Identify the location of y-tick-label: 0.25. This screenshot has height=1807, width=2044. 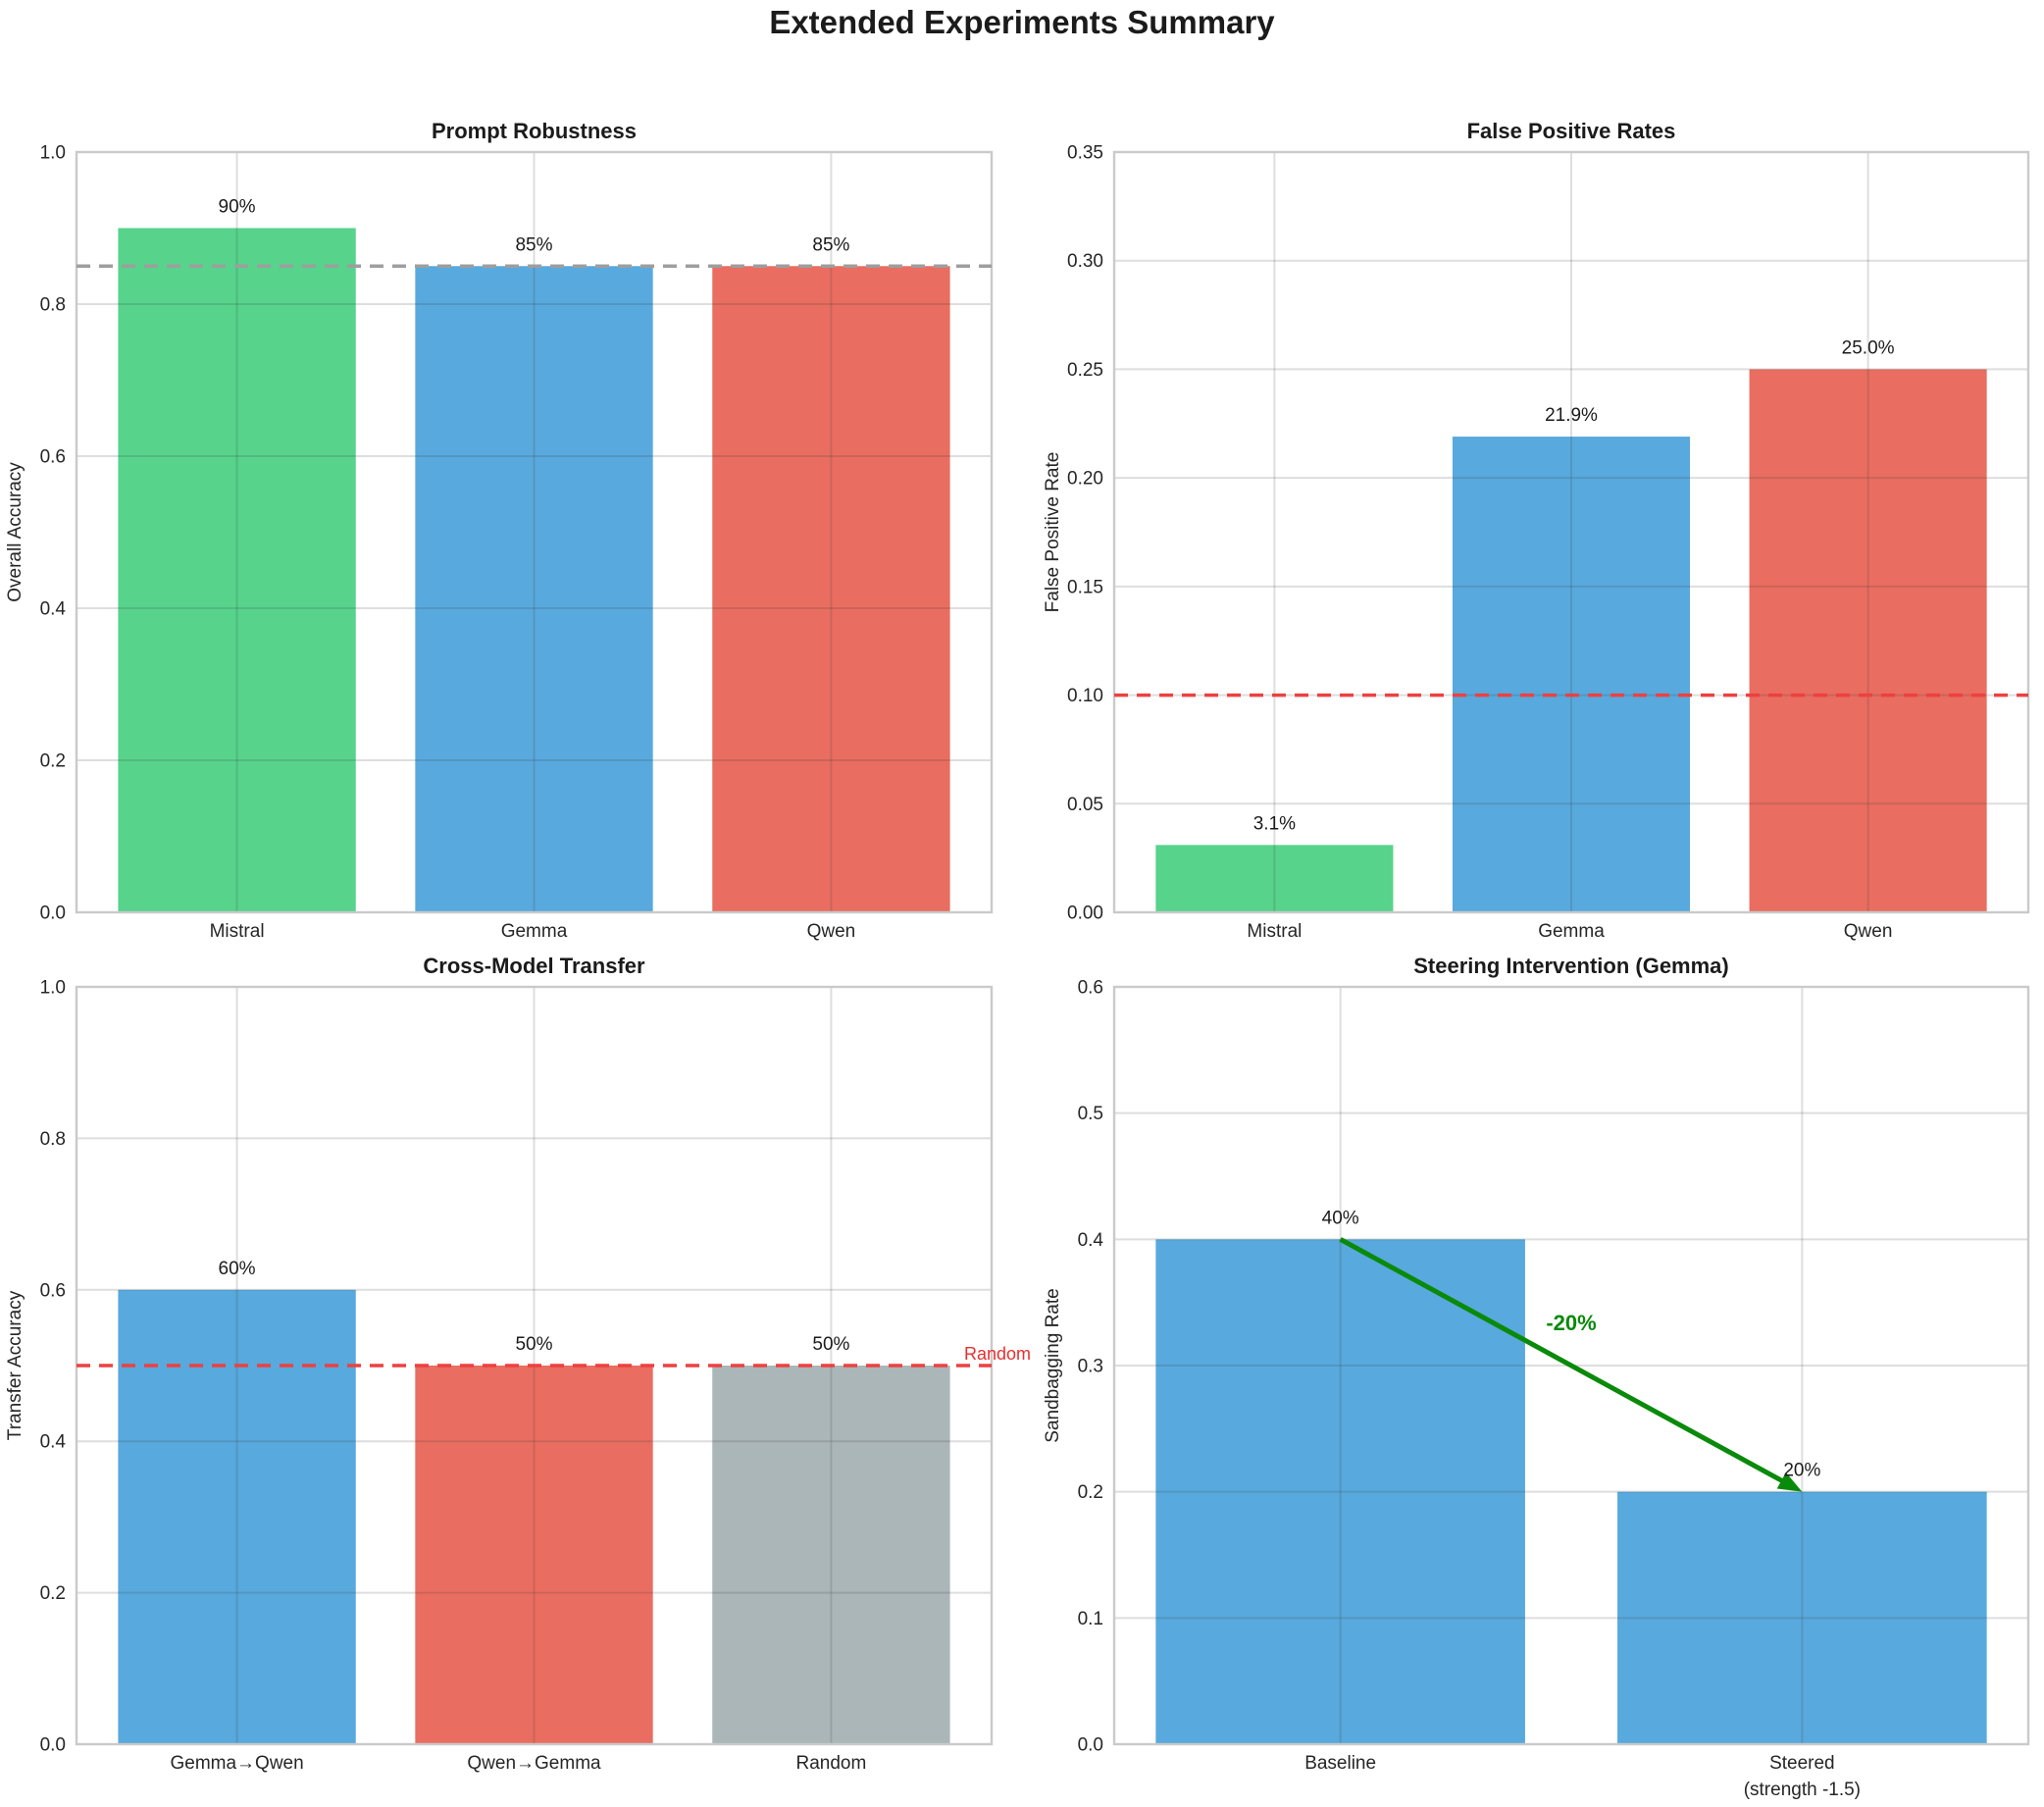
(1085, 371).